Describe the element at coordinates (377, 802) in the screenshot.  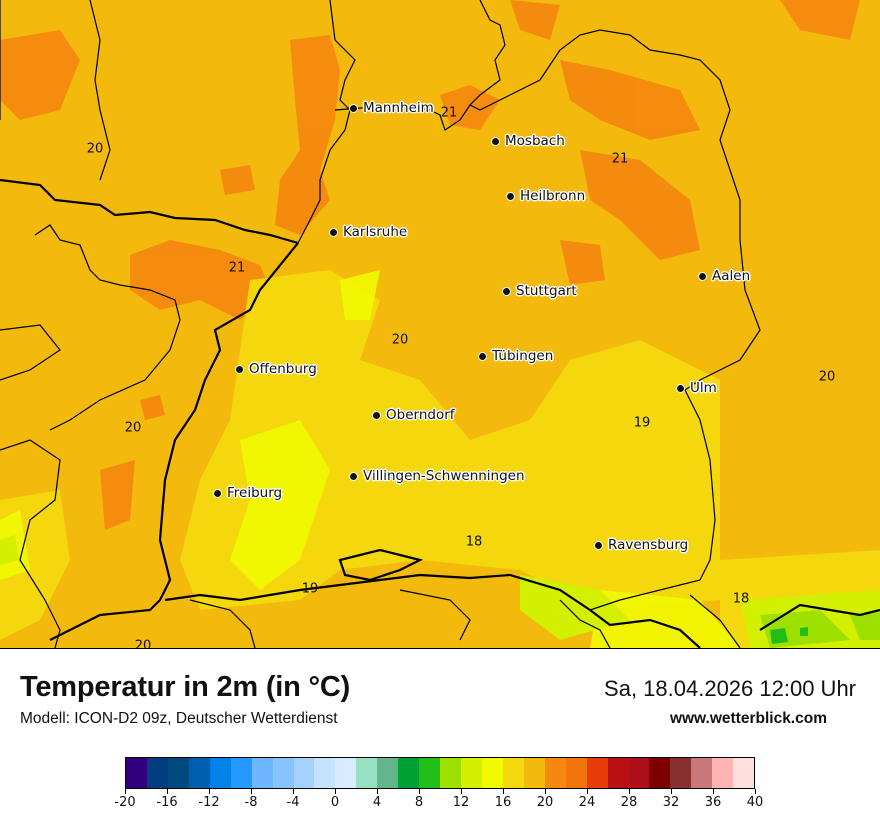
I see `legend-tick-label: 4` at that location.